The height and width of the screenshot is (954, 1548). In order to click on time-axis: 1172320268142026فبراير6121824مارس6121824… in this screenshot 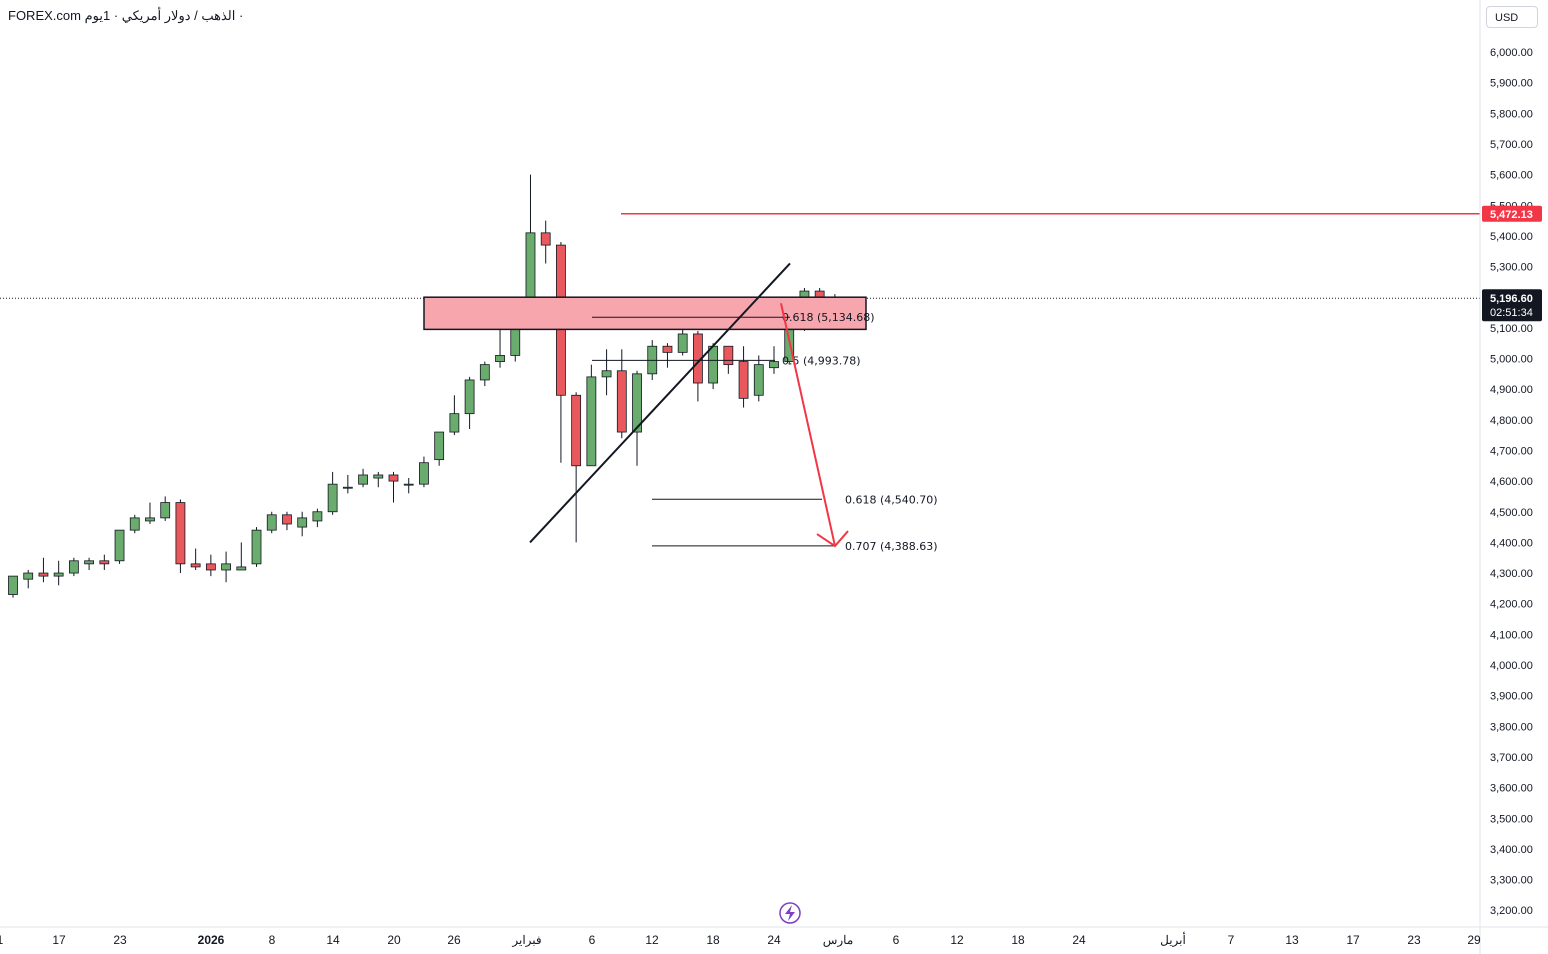, I will do `click(774, 924)`.